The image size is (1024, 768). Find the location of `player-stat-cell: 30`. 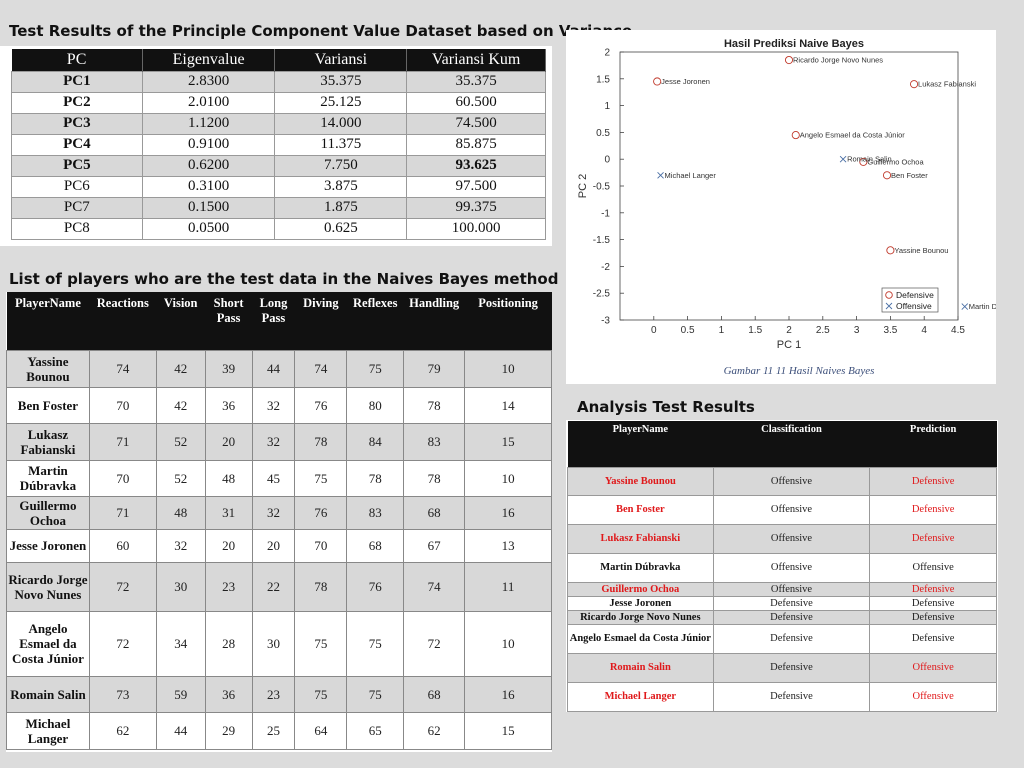

player-stat-cell: 30 is located at coordinates (180, 586).